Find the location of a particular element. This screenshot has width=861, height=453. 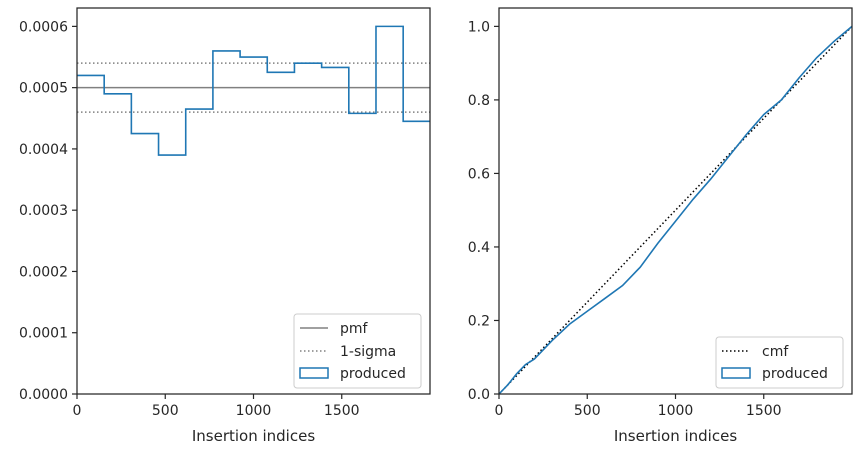

legend-cmf-label: cmf is located at coordinates (775, 352).